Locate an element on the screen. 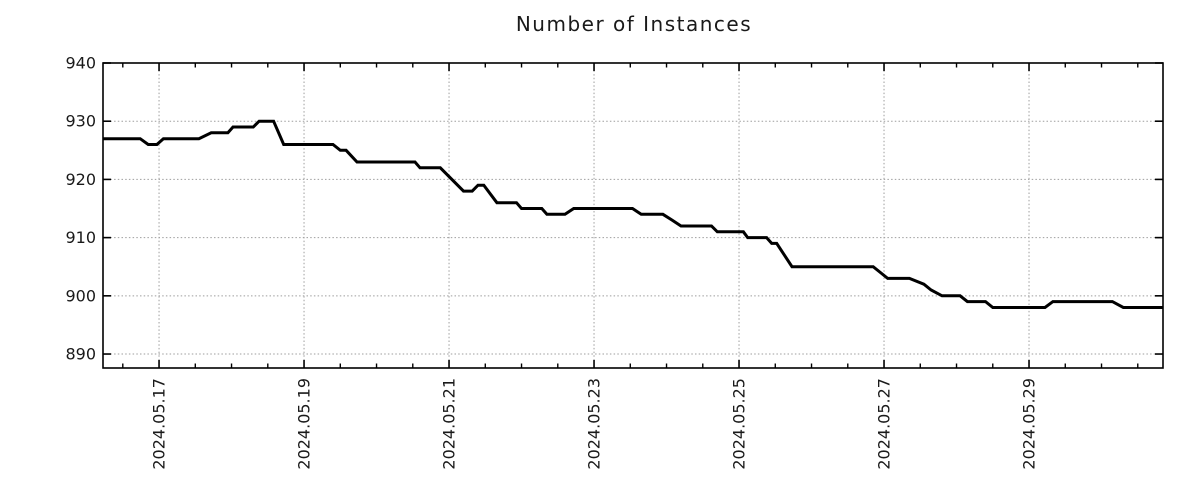  y-tick-label: 890 is located at coordinates (80, 354).